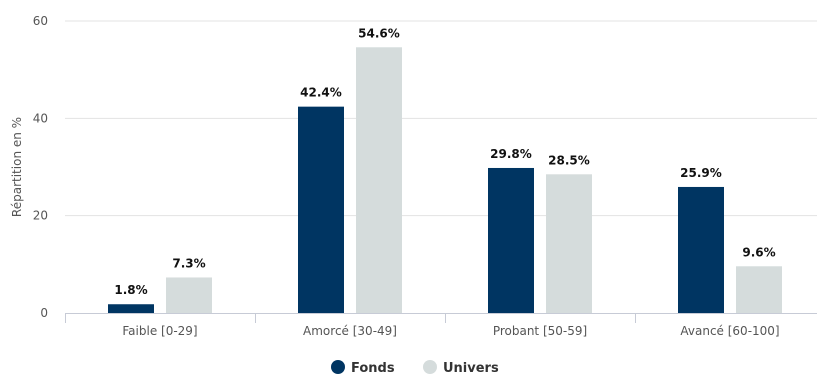  I want to click on y-tick-label: 60, so click(40, 21).